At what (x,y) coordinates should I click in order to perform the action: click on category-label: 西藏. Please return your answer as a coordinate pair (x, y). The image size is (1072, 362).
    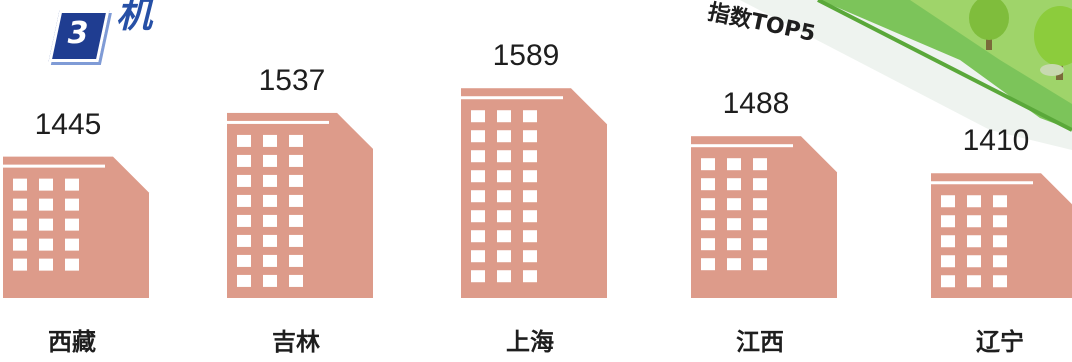
    Looking at the image, I should click on (72, 342).